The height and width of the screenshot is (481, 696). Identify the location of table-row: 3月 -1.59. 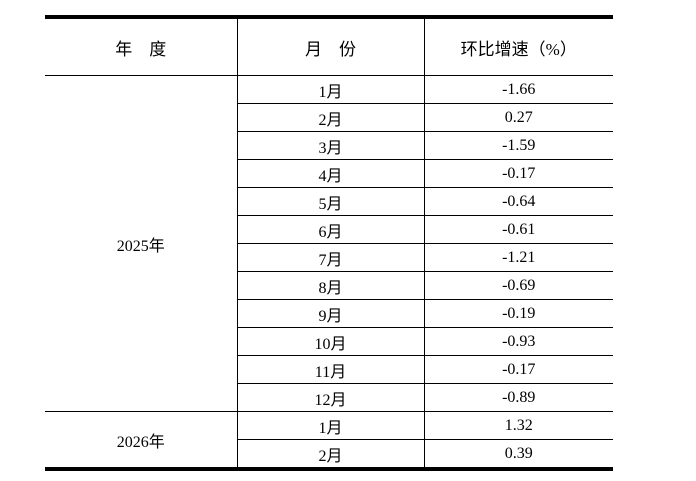
(329, 145).